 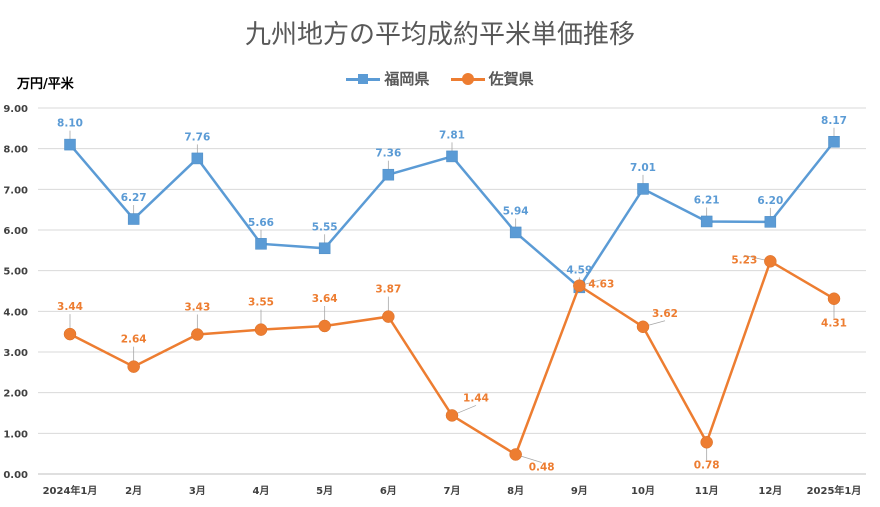 What do you see at coordinates (601, 285) in the screenshot?
I see `data-label: 4.63` at bounding box center [601, 285].